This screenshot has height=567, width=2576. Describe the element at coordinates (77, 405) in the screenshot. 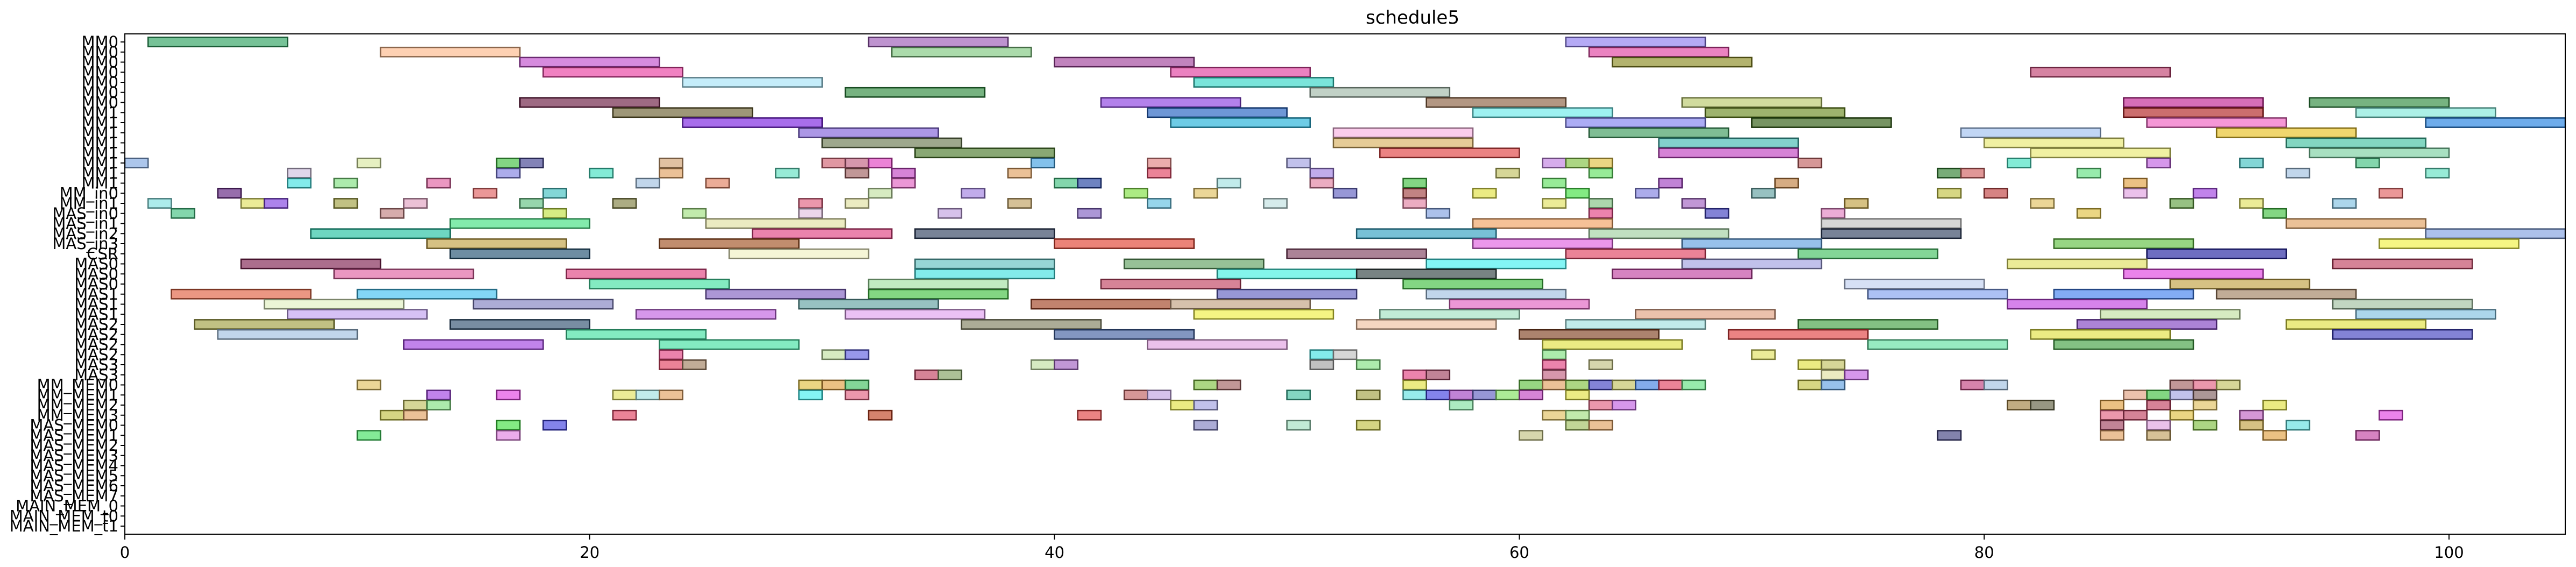

I see `row-label: MM_MEM2` at that location.